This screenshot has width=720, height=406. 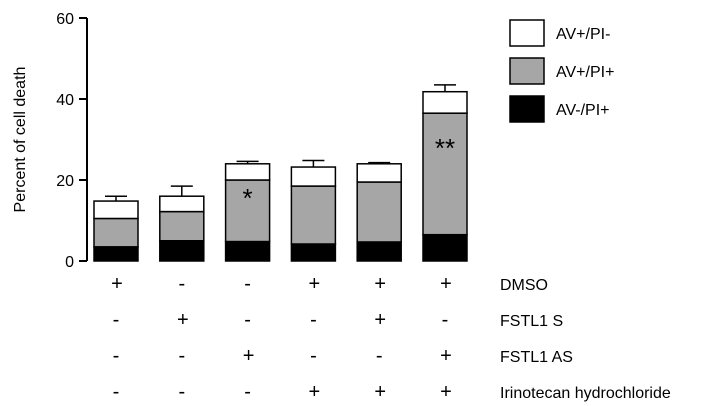 What do you see at coordinates (65, 100) in the screenshot?
I see `y-tick-label: 40` at bounding box center [65, 100].